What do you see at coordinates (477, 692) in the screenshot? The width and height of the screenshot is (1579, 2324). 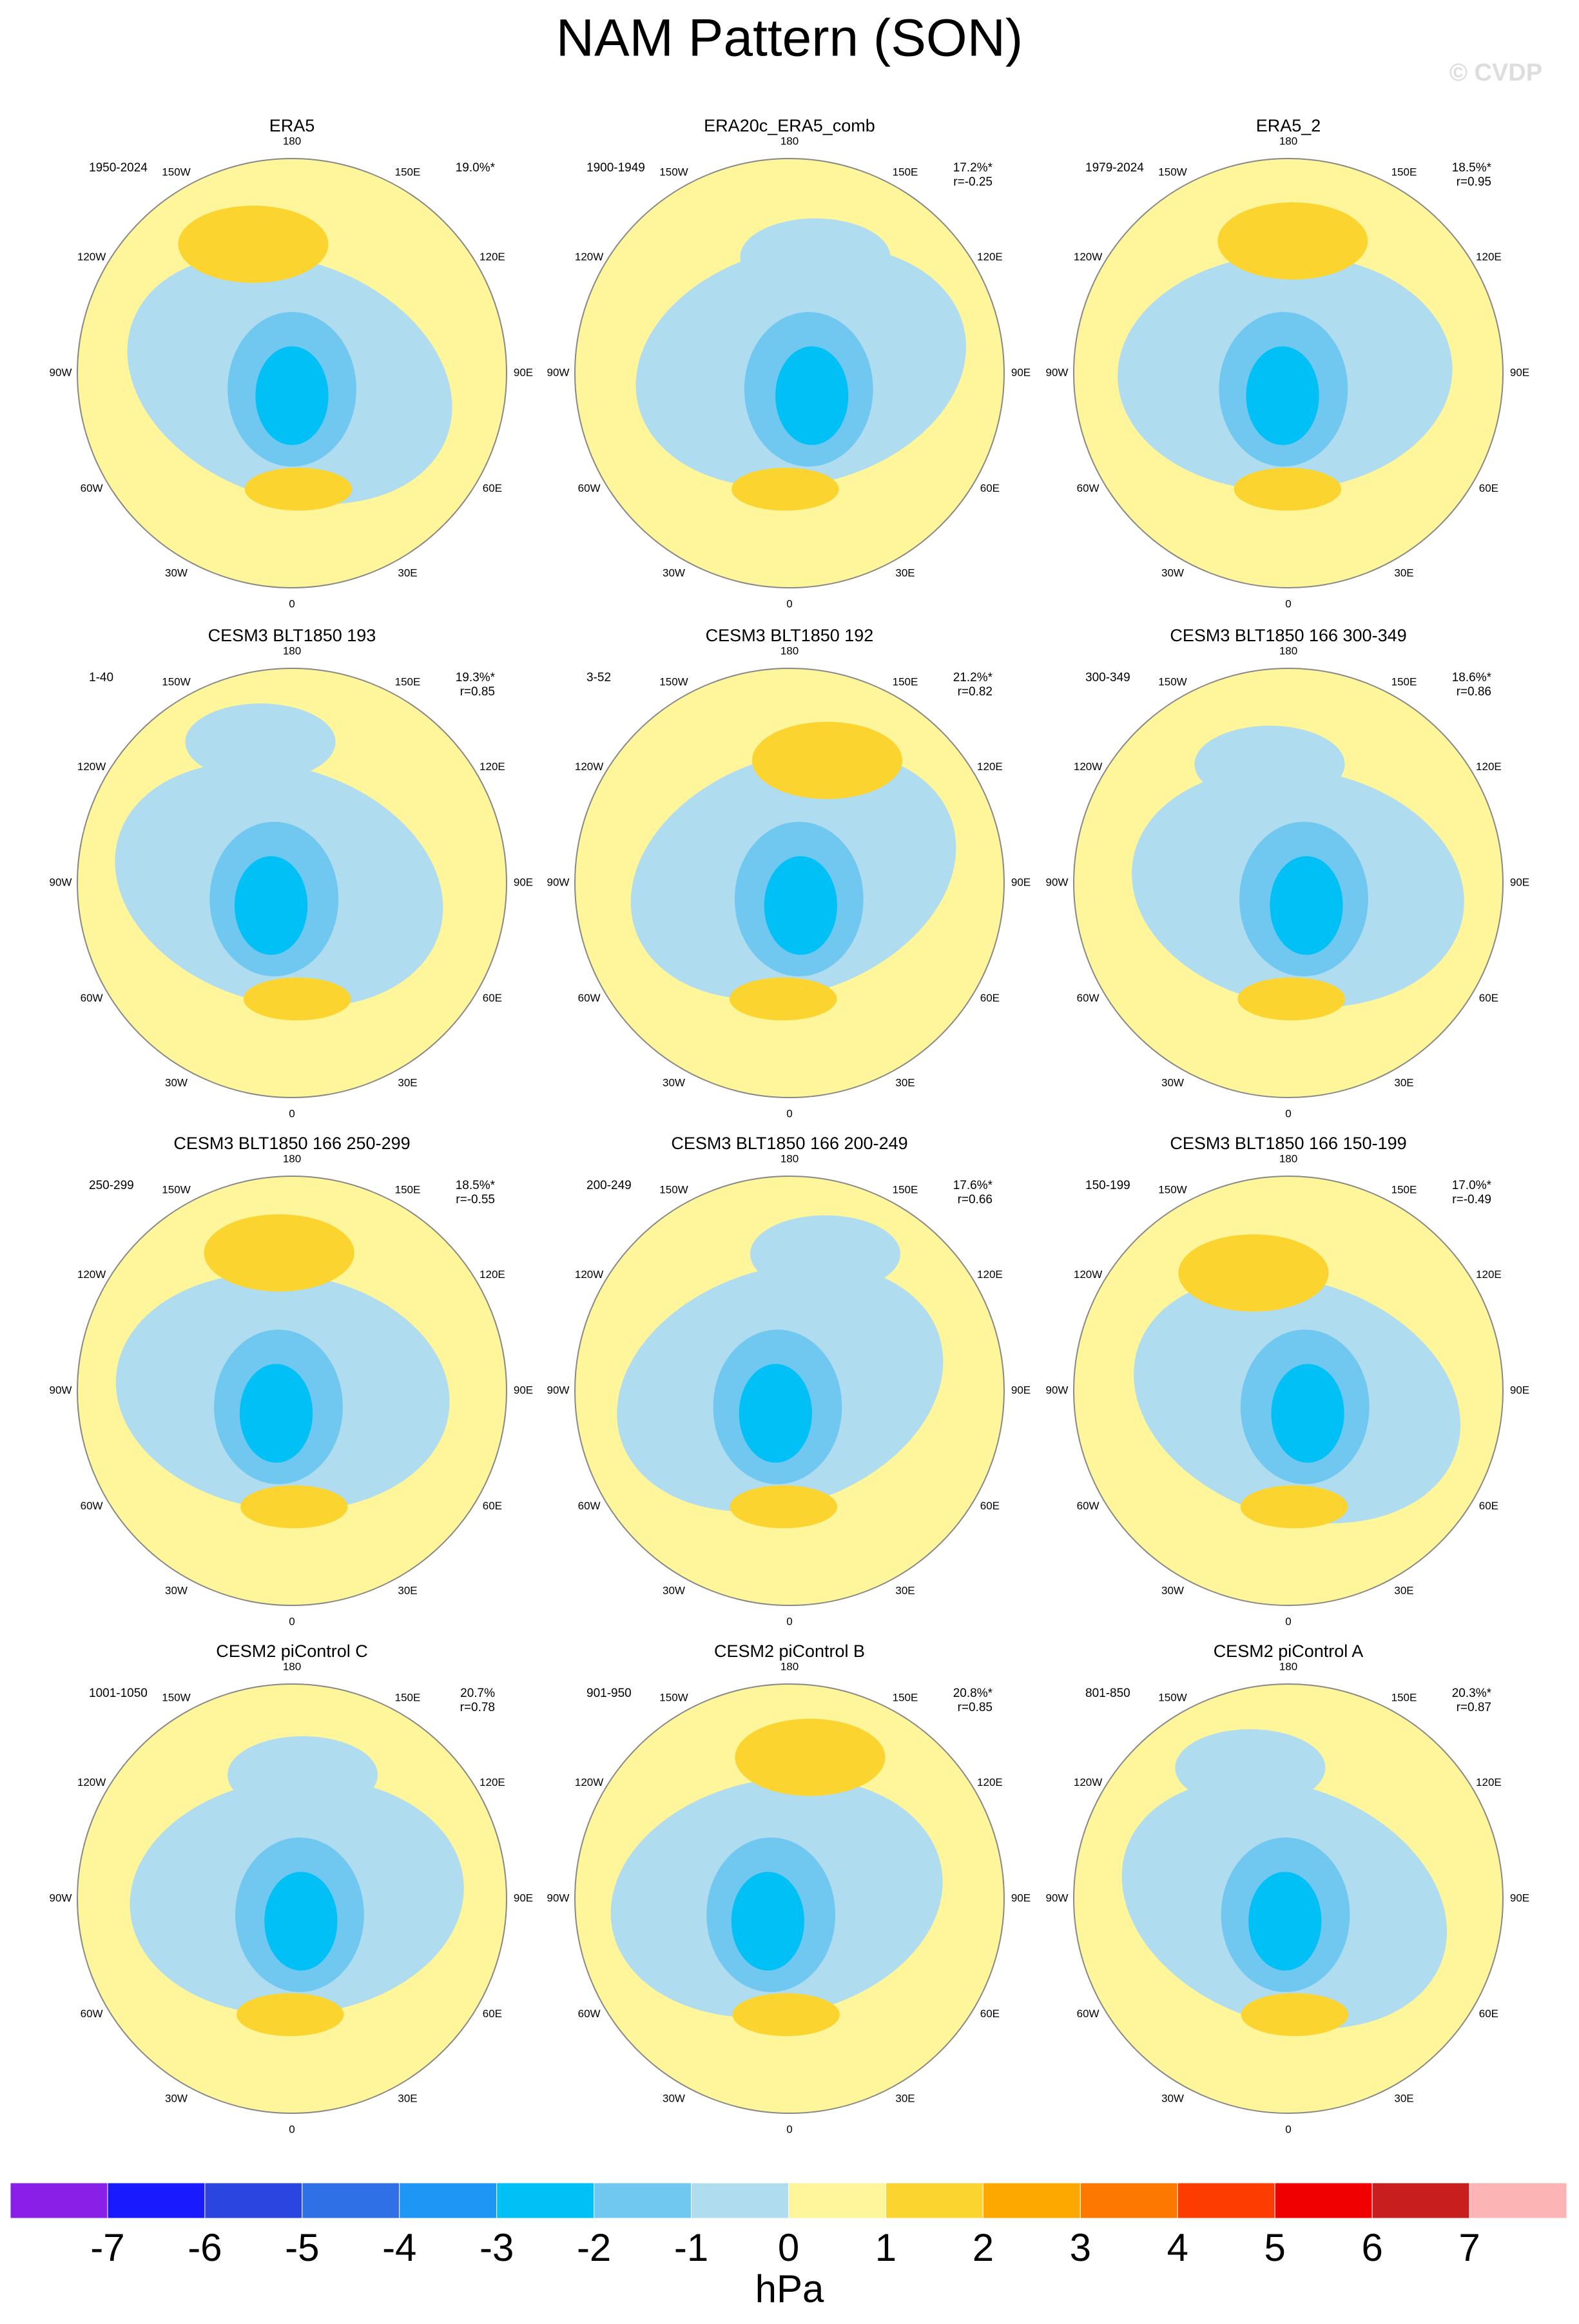 I see `correlation: r=0.85` at bounding box center [477, 692].